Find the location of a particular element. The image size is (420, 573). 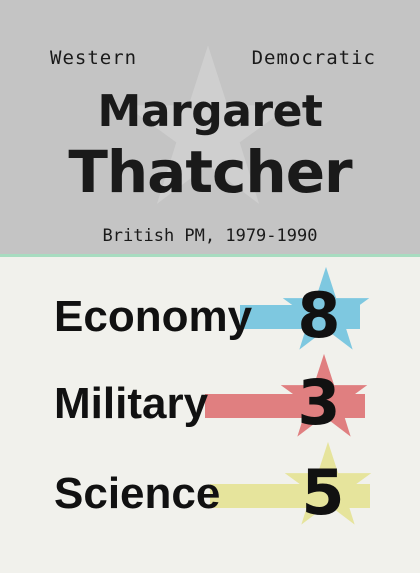

stat-label: Military is located at coordinates (131, 403).